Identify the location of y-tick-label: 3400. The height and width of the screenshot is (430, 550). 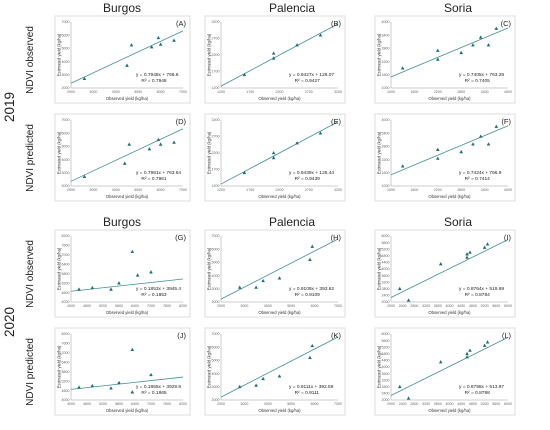
(386, 35).